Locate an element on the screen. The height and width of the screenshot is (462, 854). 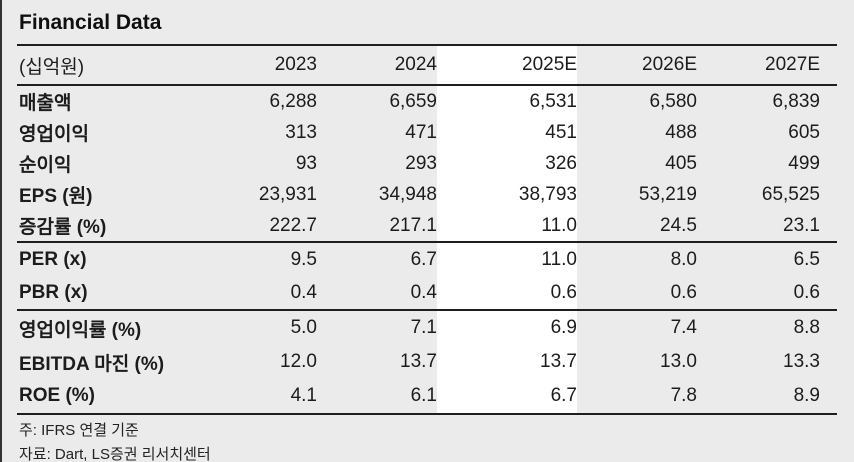
cell-value: 7.1 is located at coordinates (423, 327).